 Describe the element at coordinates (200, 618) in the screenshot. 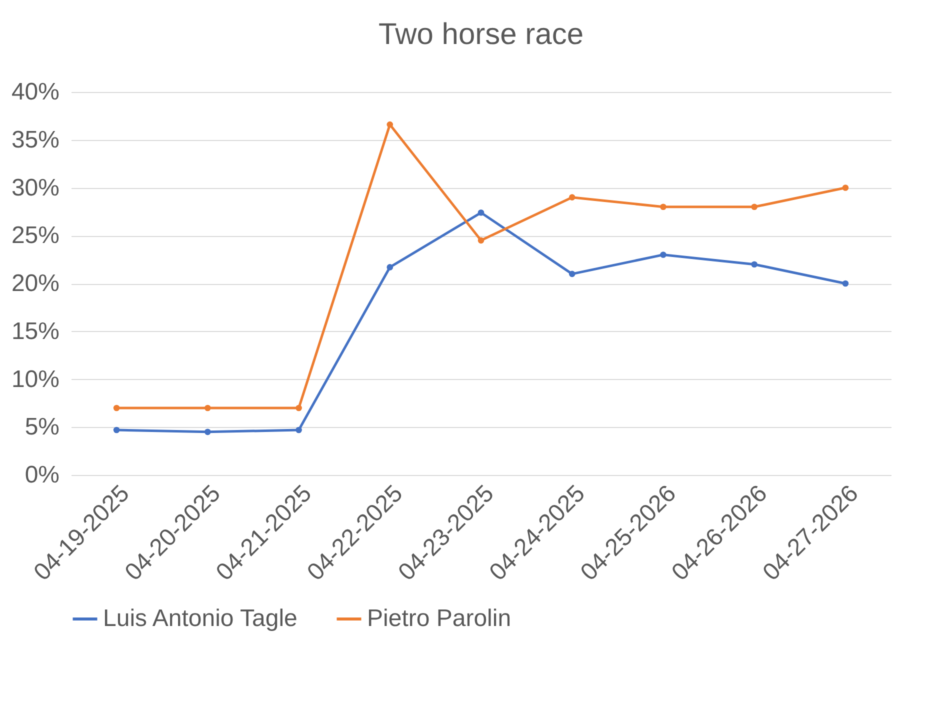

I see `legend-label: Luis Antonio Tagle` at that location.